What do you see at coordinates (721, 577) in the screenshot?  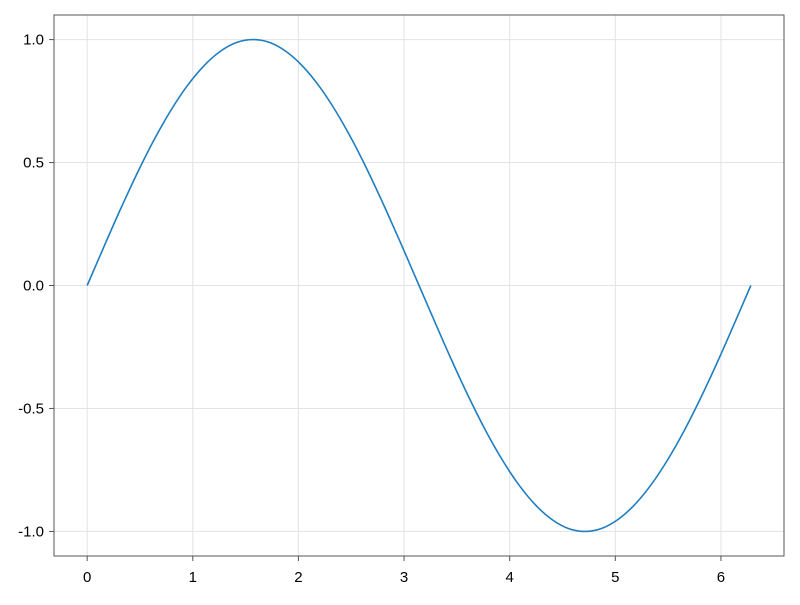 I see `x-tick-label: 6` at bounding box center [721, 577].